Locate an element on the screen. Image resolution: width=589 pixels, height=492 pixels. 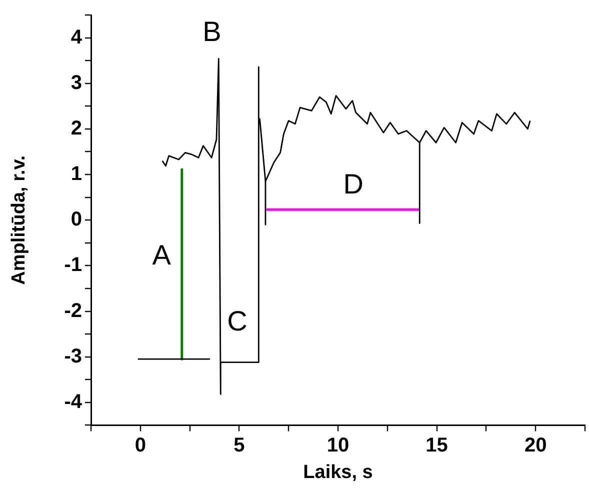
y-axis-title: Amplitūda, r.v. is located at coordinates (19, 220).